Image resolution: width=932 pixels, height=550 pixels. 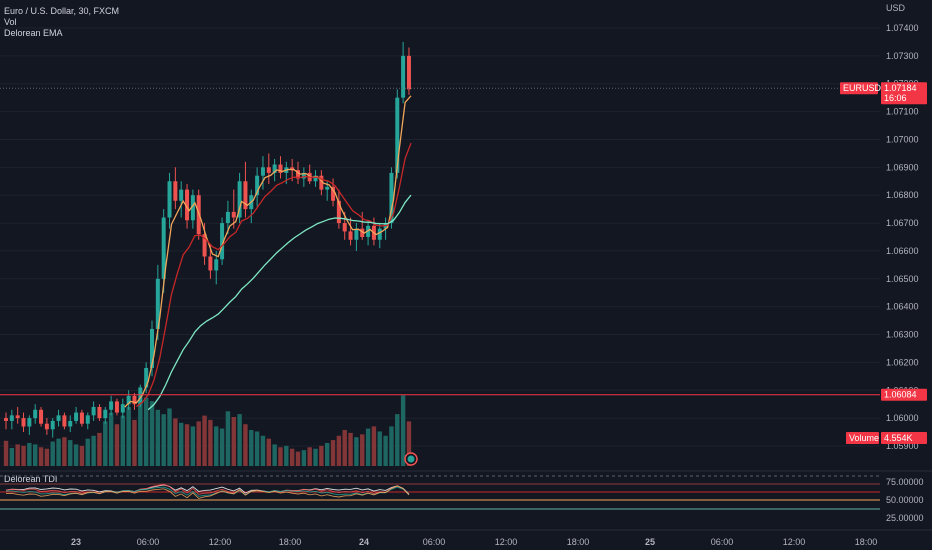 I want to click on x-tick-label: 25, so click(x=650, y=542).